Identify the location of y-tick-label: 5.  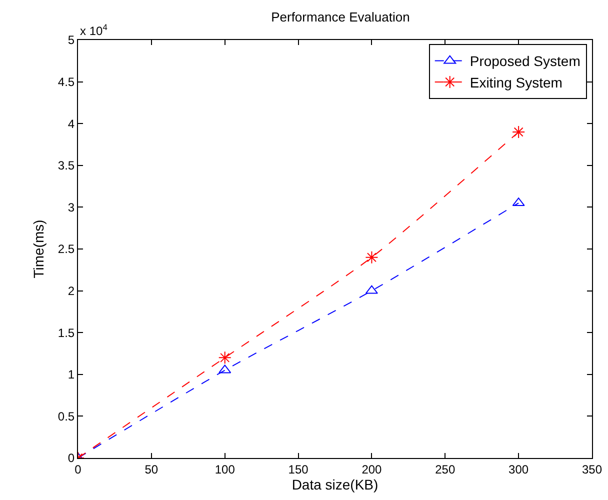
(71, 40).